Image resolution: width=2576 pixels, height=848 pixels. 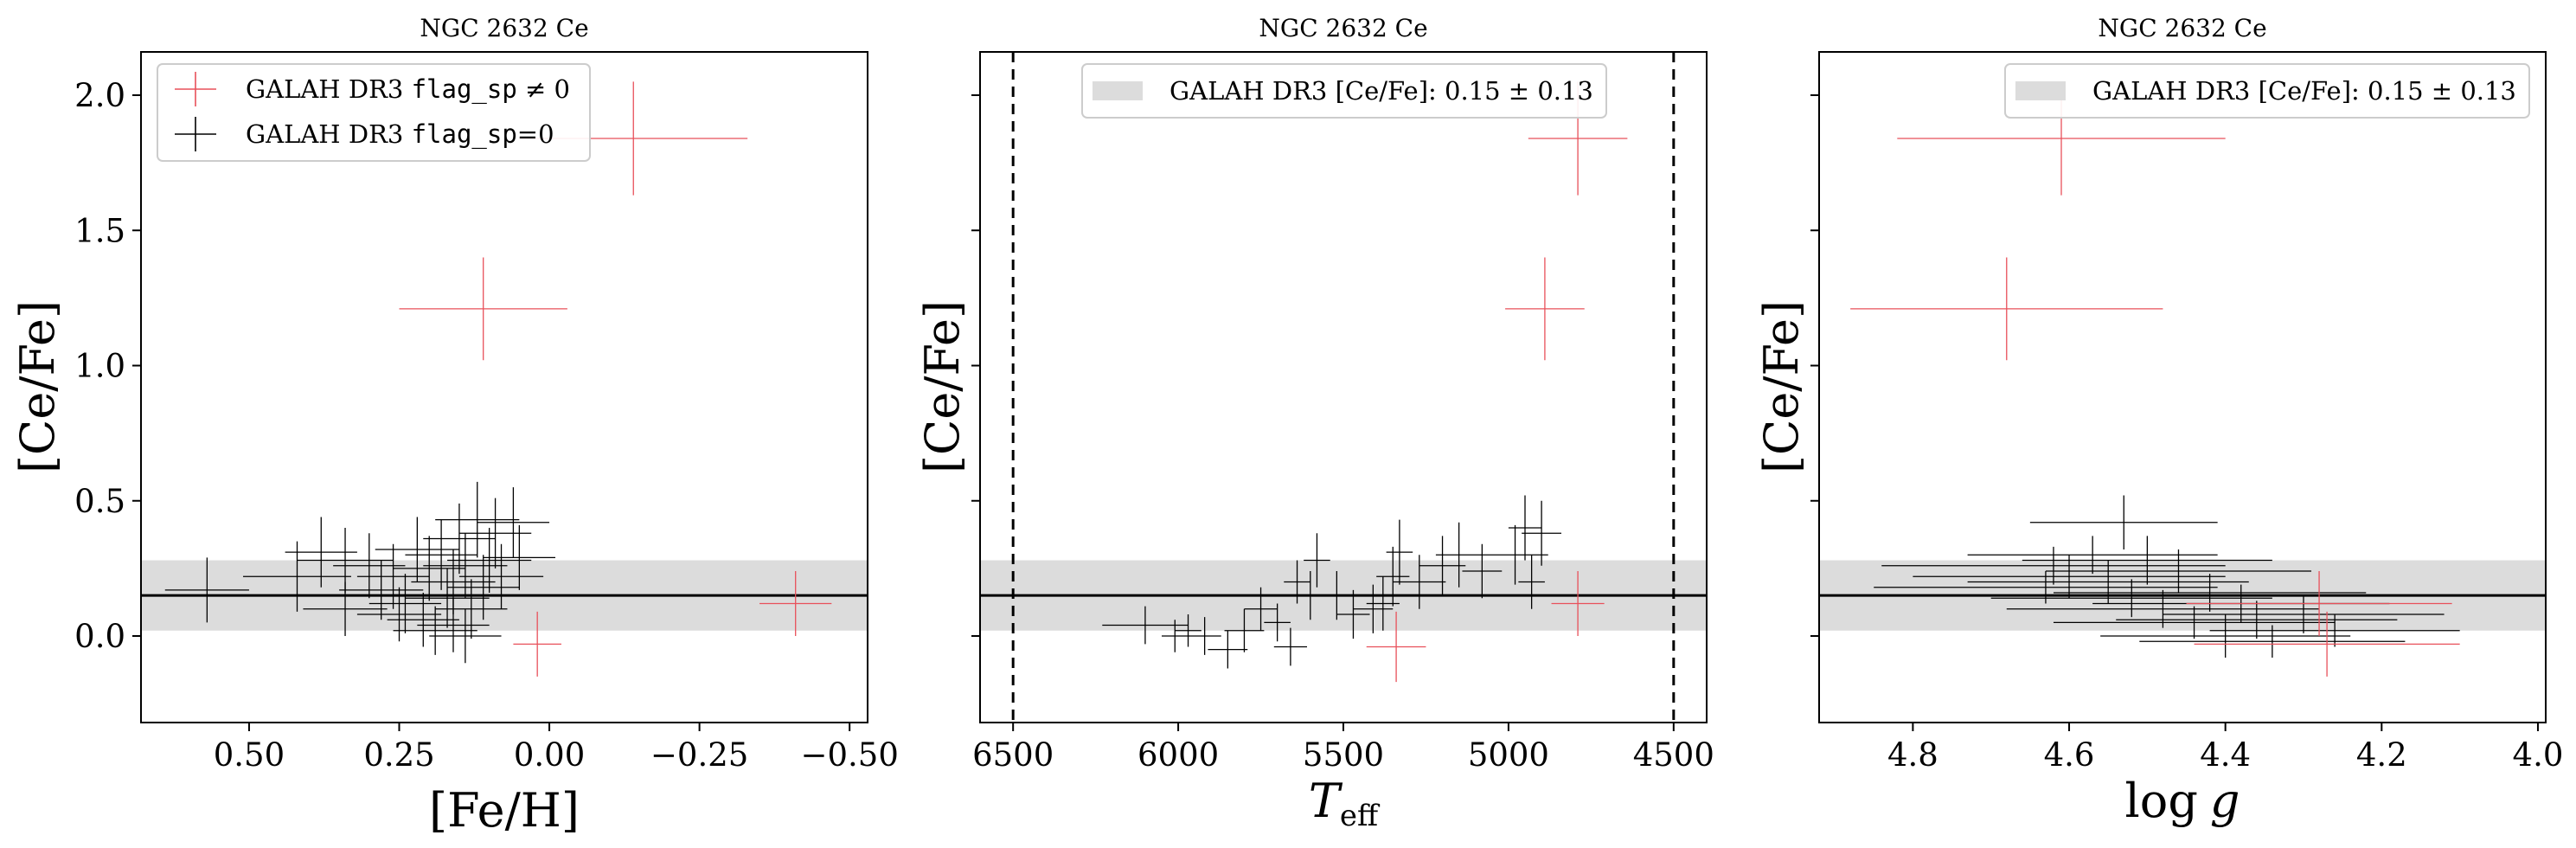 What do you see at coordinates (99, 95) in the screenshot?
I see `y-tick-label: 2.0` at bounding box center [99, 95].